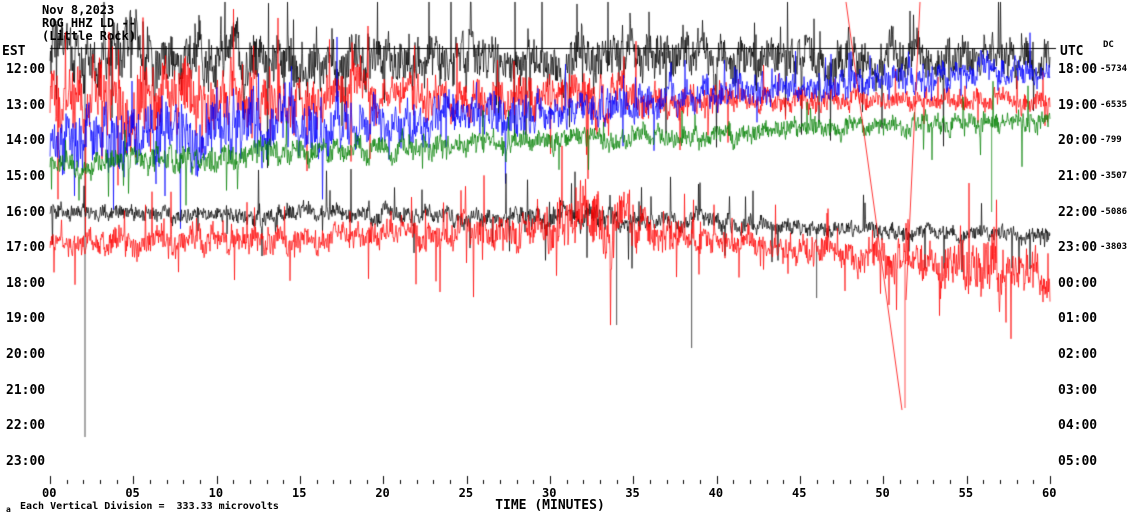 This screenshot has width=1130, height=519. Describe the element at coordinates (26, 69) in the screenshot. I see `est-time-label: 12:00` at that location.